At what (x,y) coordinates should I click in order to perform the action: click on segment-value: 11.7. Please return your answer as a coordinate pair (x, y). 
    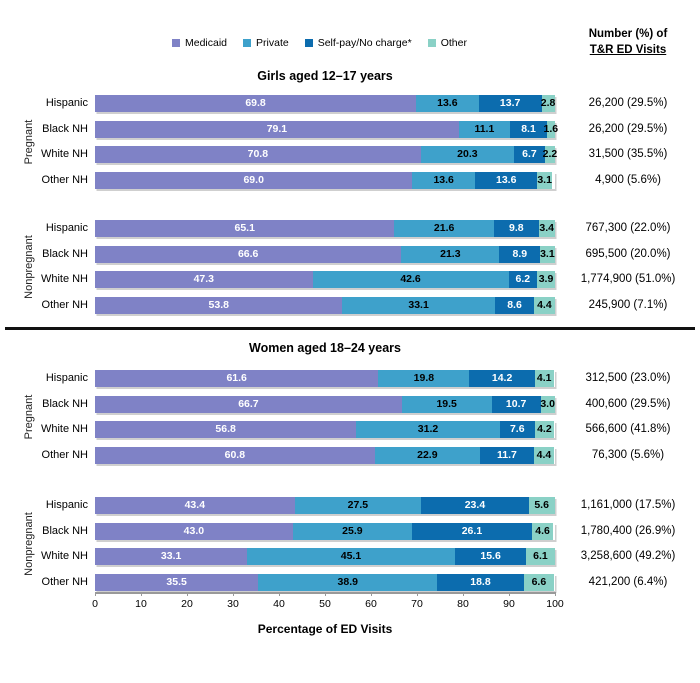
    Looking at the image, I should click on (506, 455).